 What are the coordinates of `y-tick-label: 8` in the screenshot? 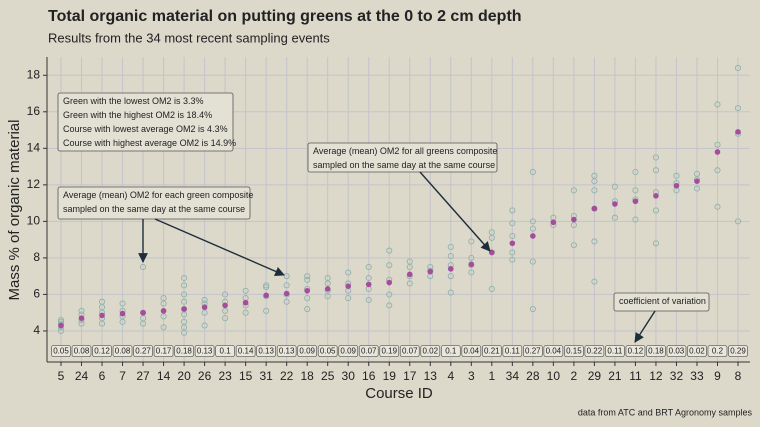 It's located at (36, 257).